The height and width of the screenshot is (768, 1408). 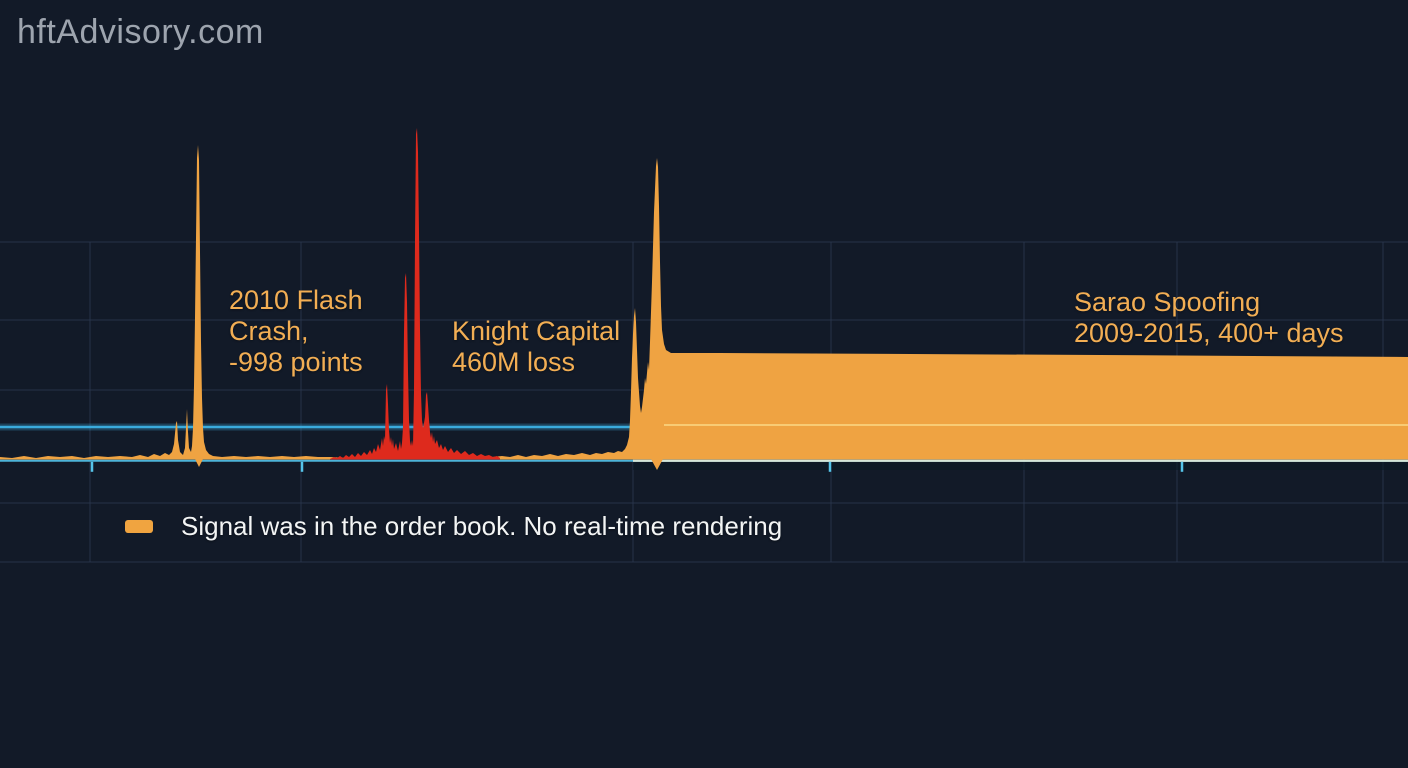 I want to click on annotation-text-line: Knight Capital, so click(x=536, y=331).